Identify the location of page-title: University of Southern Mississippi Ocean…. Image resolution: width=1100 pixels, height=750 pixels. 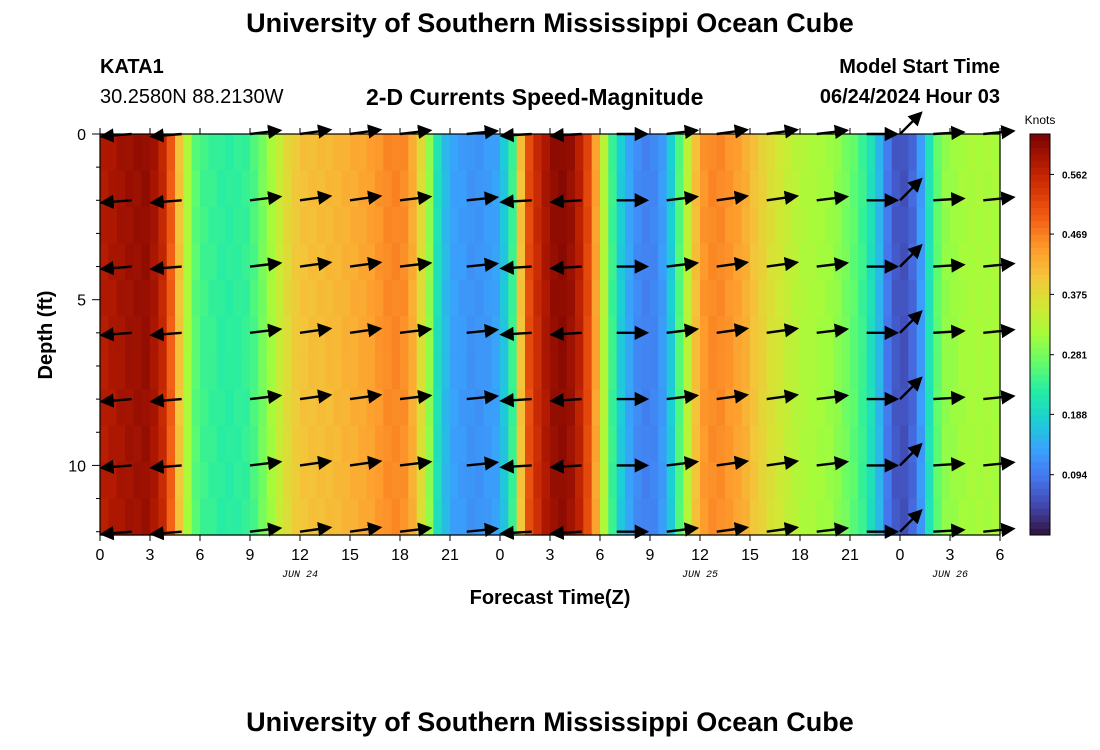
(550, 23).